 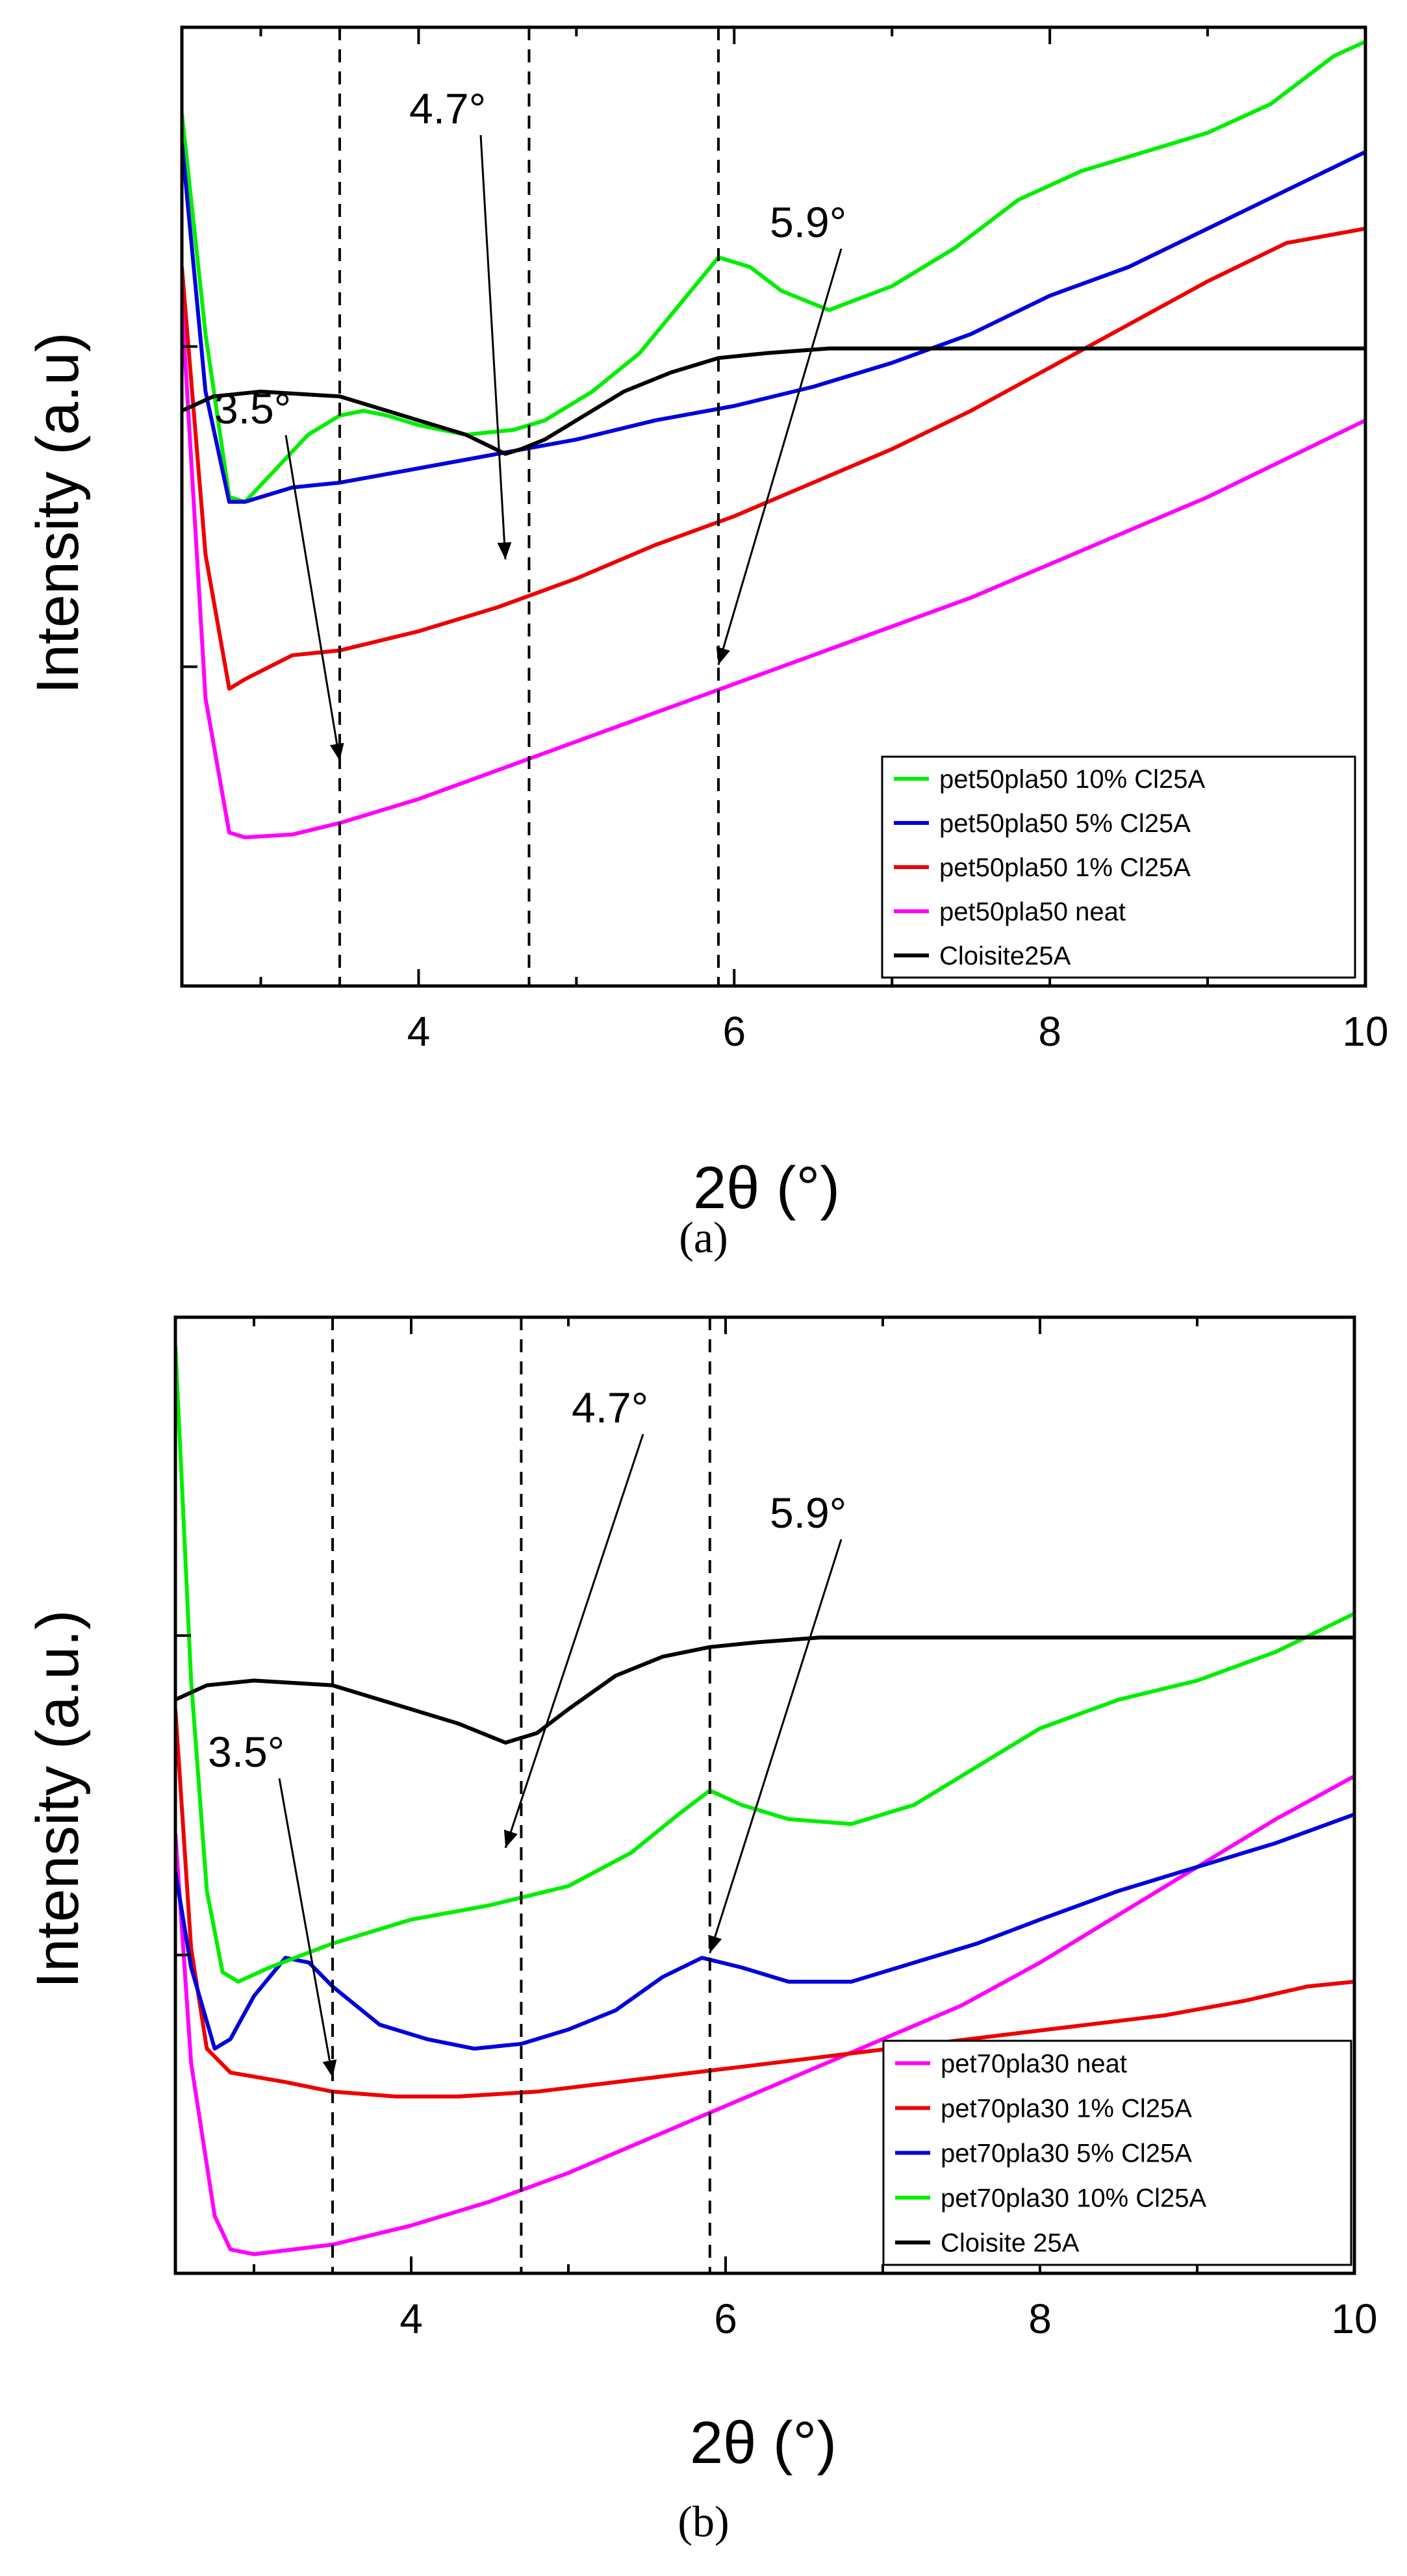 I want to click on annotation-b-3-5: 3.5°, so click(x=246, y=1752).